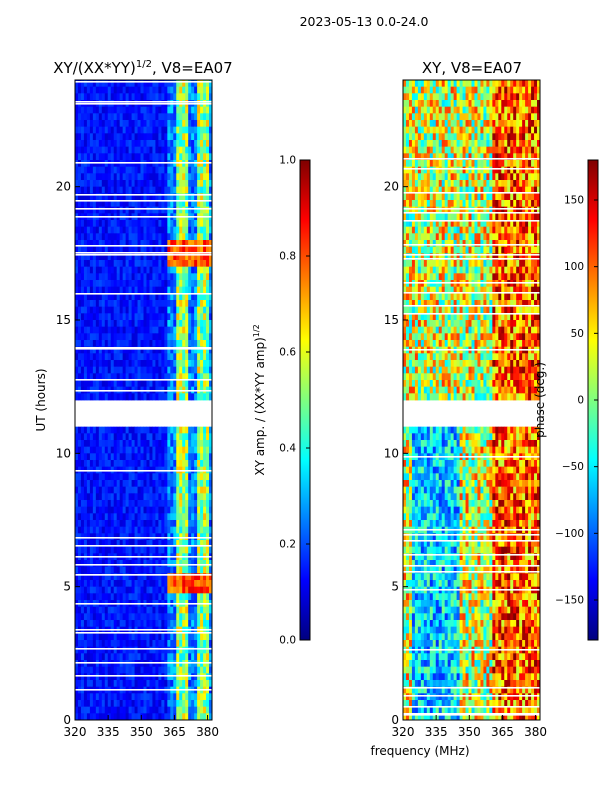 This screenshot has width=600, height=800. What do you see at coordinates (75, 732) in the screenshot?
I see `x-tick-label: 320` at bounding box center [75, 732].